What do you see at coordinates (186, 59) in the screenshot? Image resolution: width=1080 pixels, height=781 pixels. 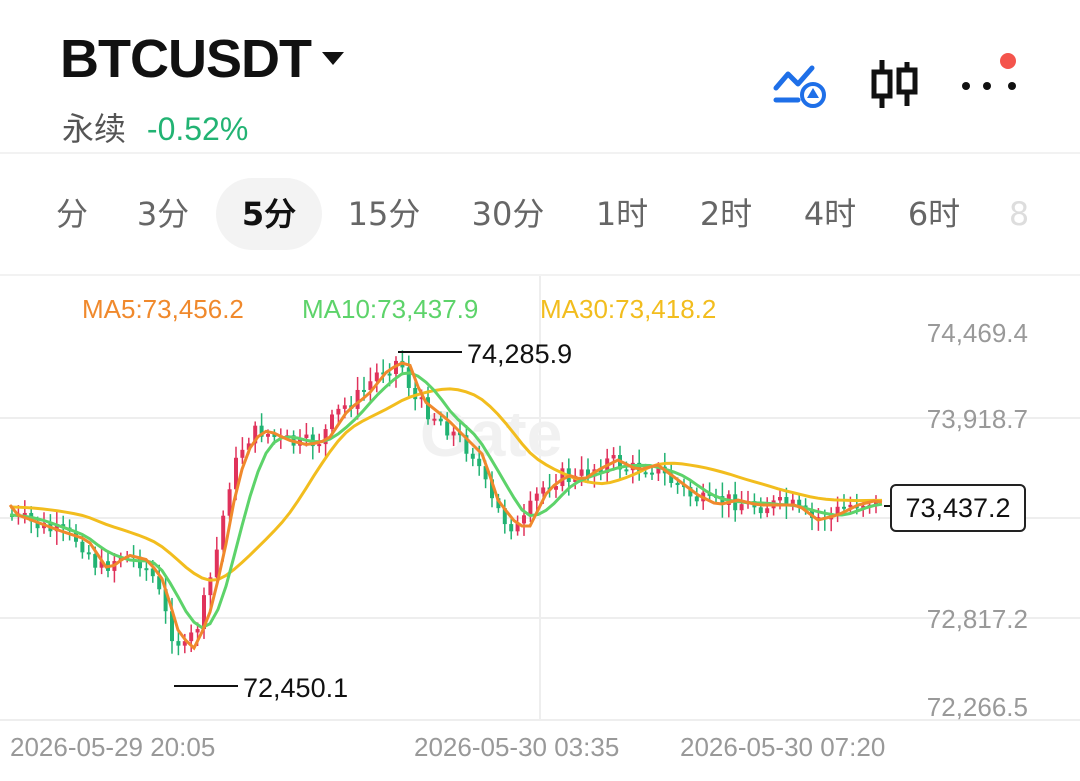 I see `symbol-title: BTCUSDT` at bounding box center [186, 59].